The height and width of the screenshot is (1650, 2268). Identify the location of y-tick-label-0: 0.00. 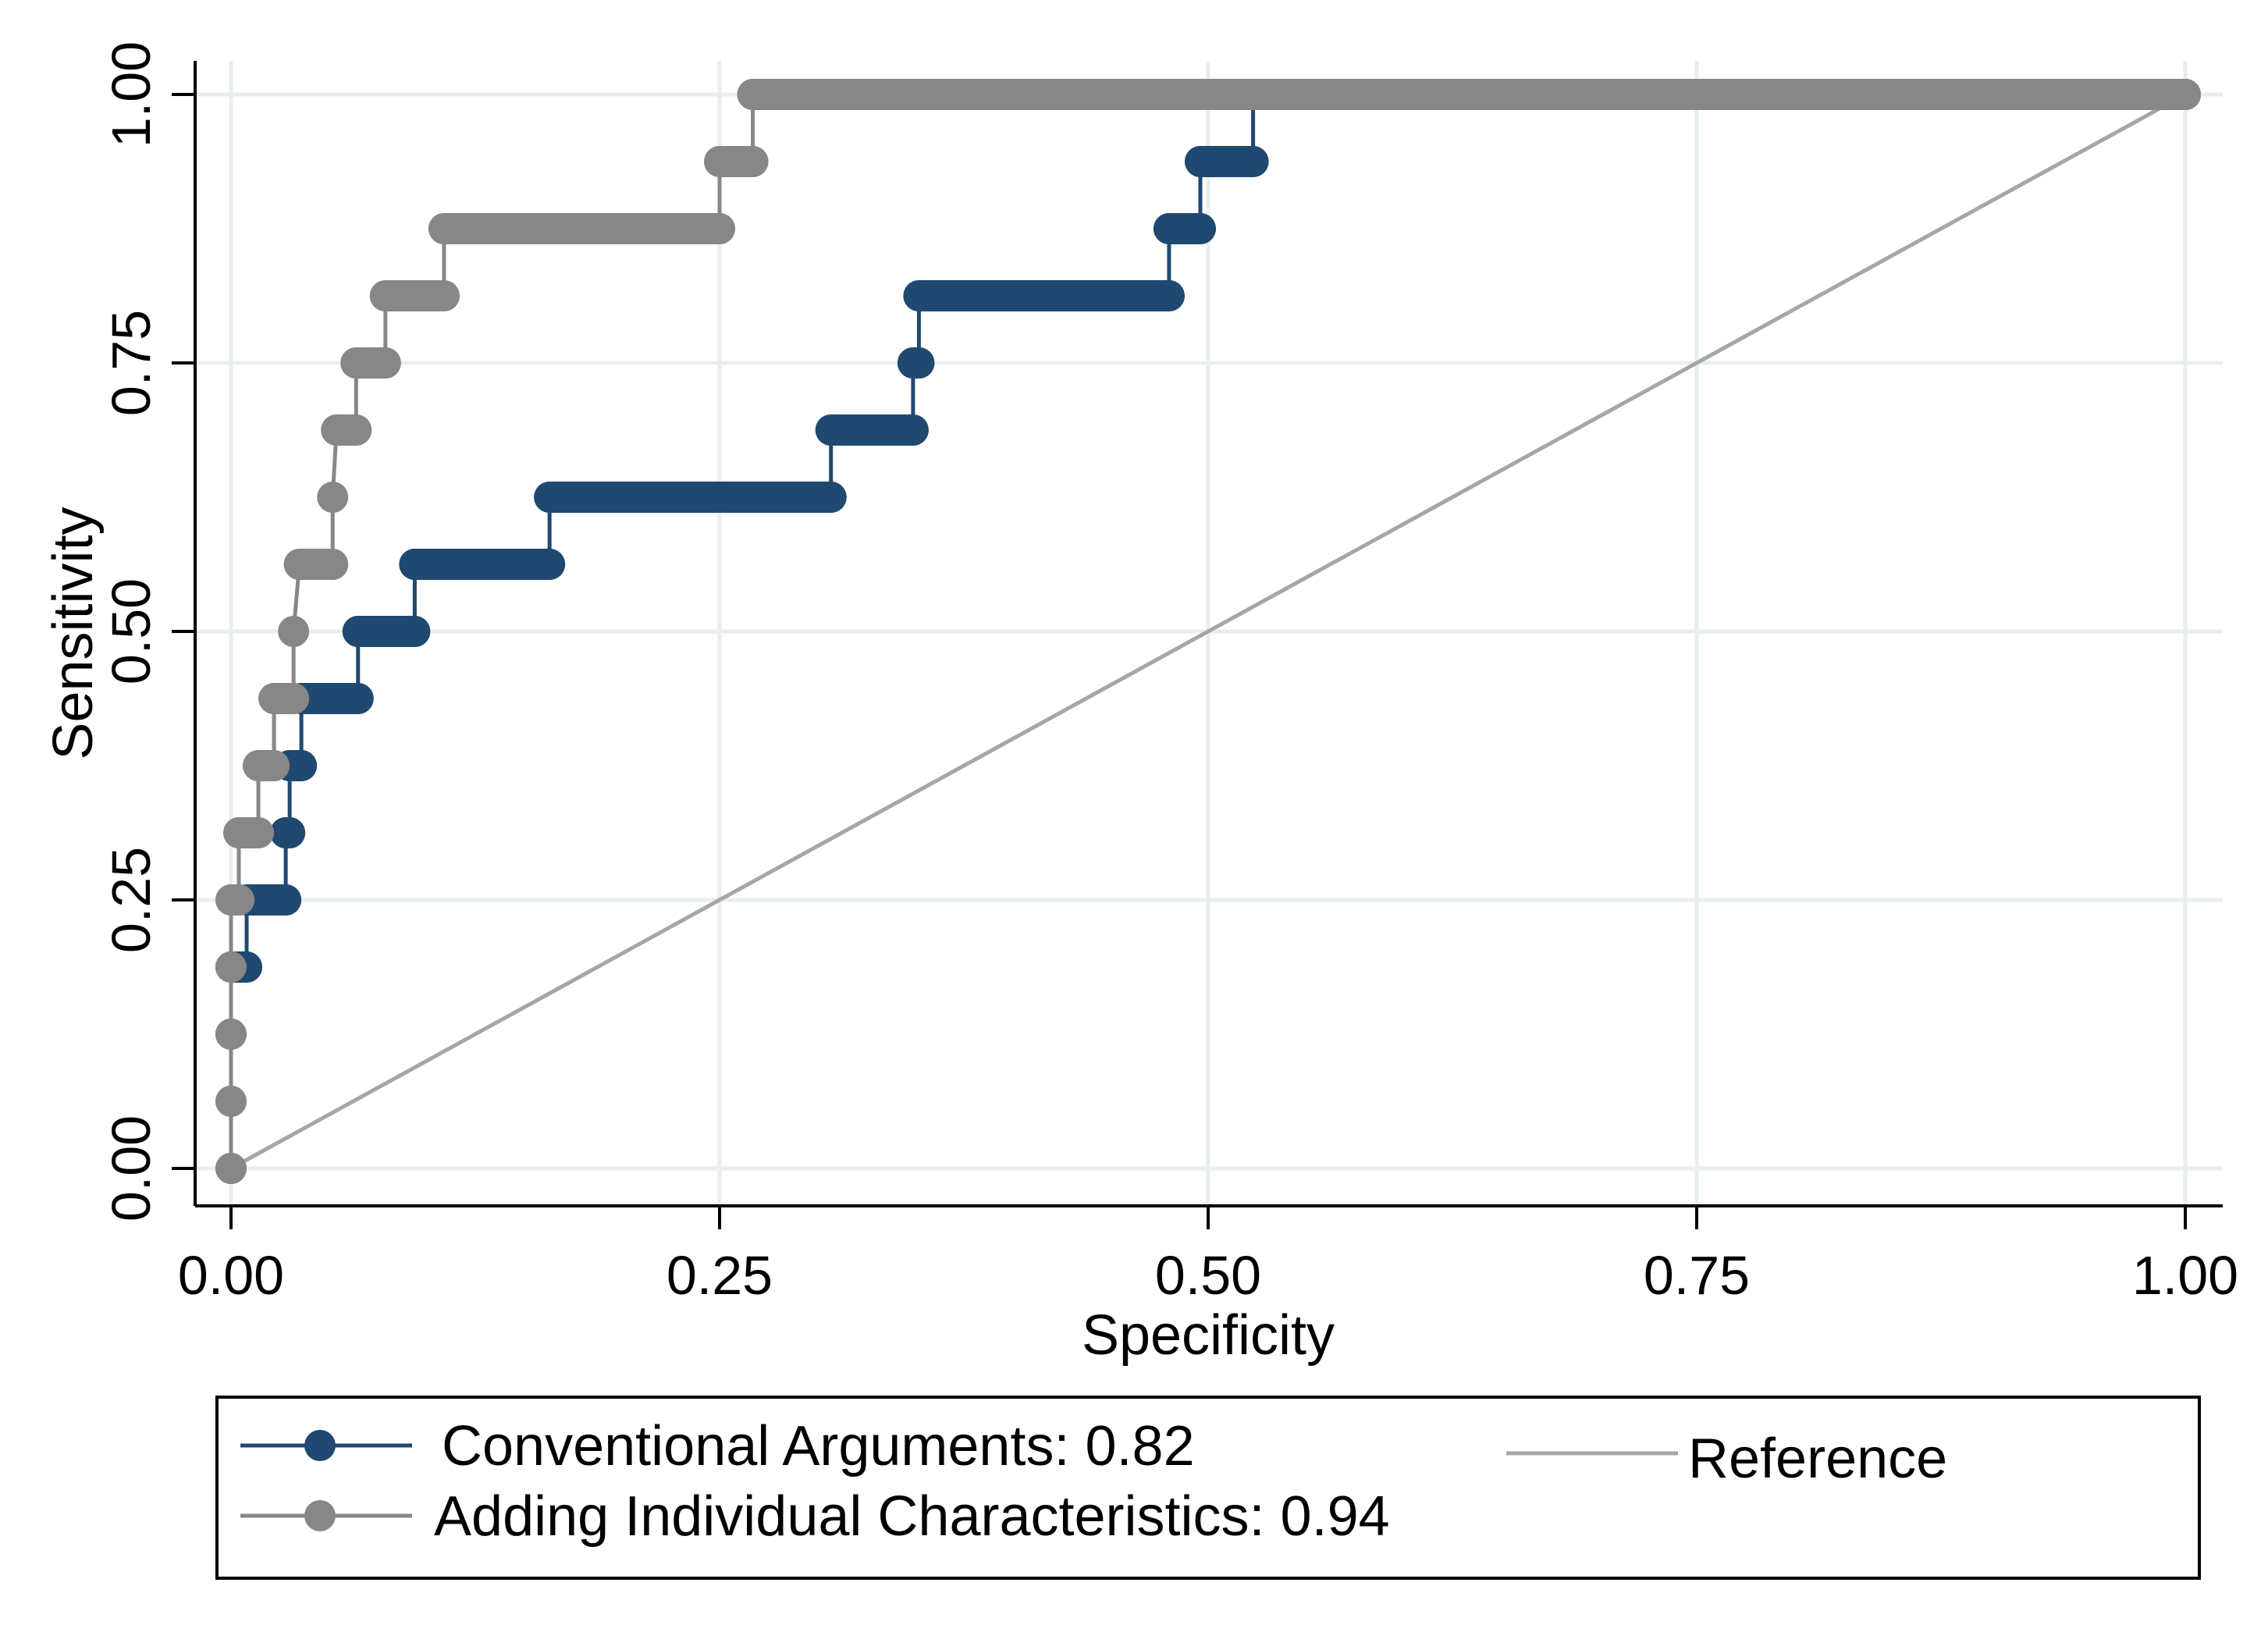
(131, 1168).